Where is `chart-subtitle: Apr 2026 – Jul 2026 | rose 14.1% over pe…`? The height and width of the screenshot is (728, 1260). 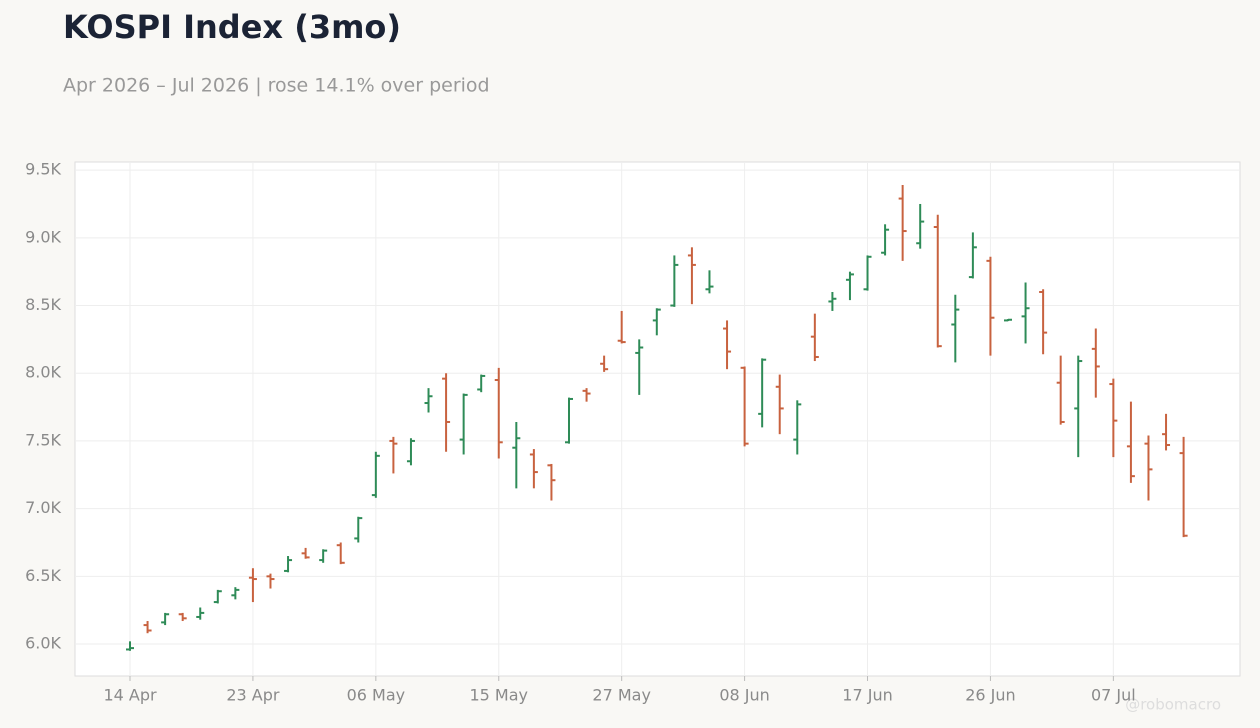
chart-subtitle: Apr 2026 – Jul 2026 | rose 14.1% over pe… is located at coordinates (276, 86).